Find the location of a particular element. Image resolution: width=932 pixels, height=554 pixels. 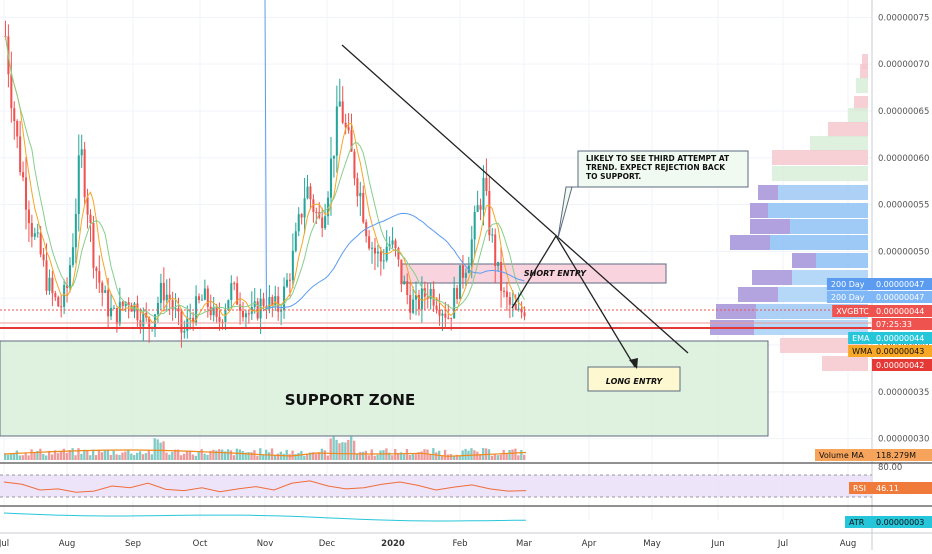

volume-ma-name: Volume MA is located at coordinates (841, 455).